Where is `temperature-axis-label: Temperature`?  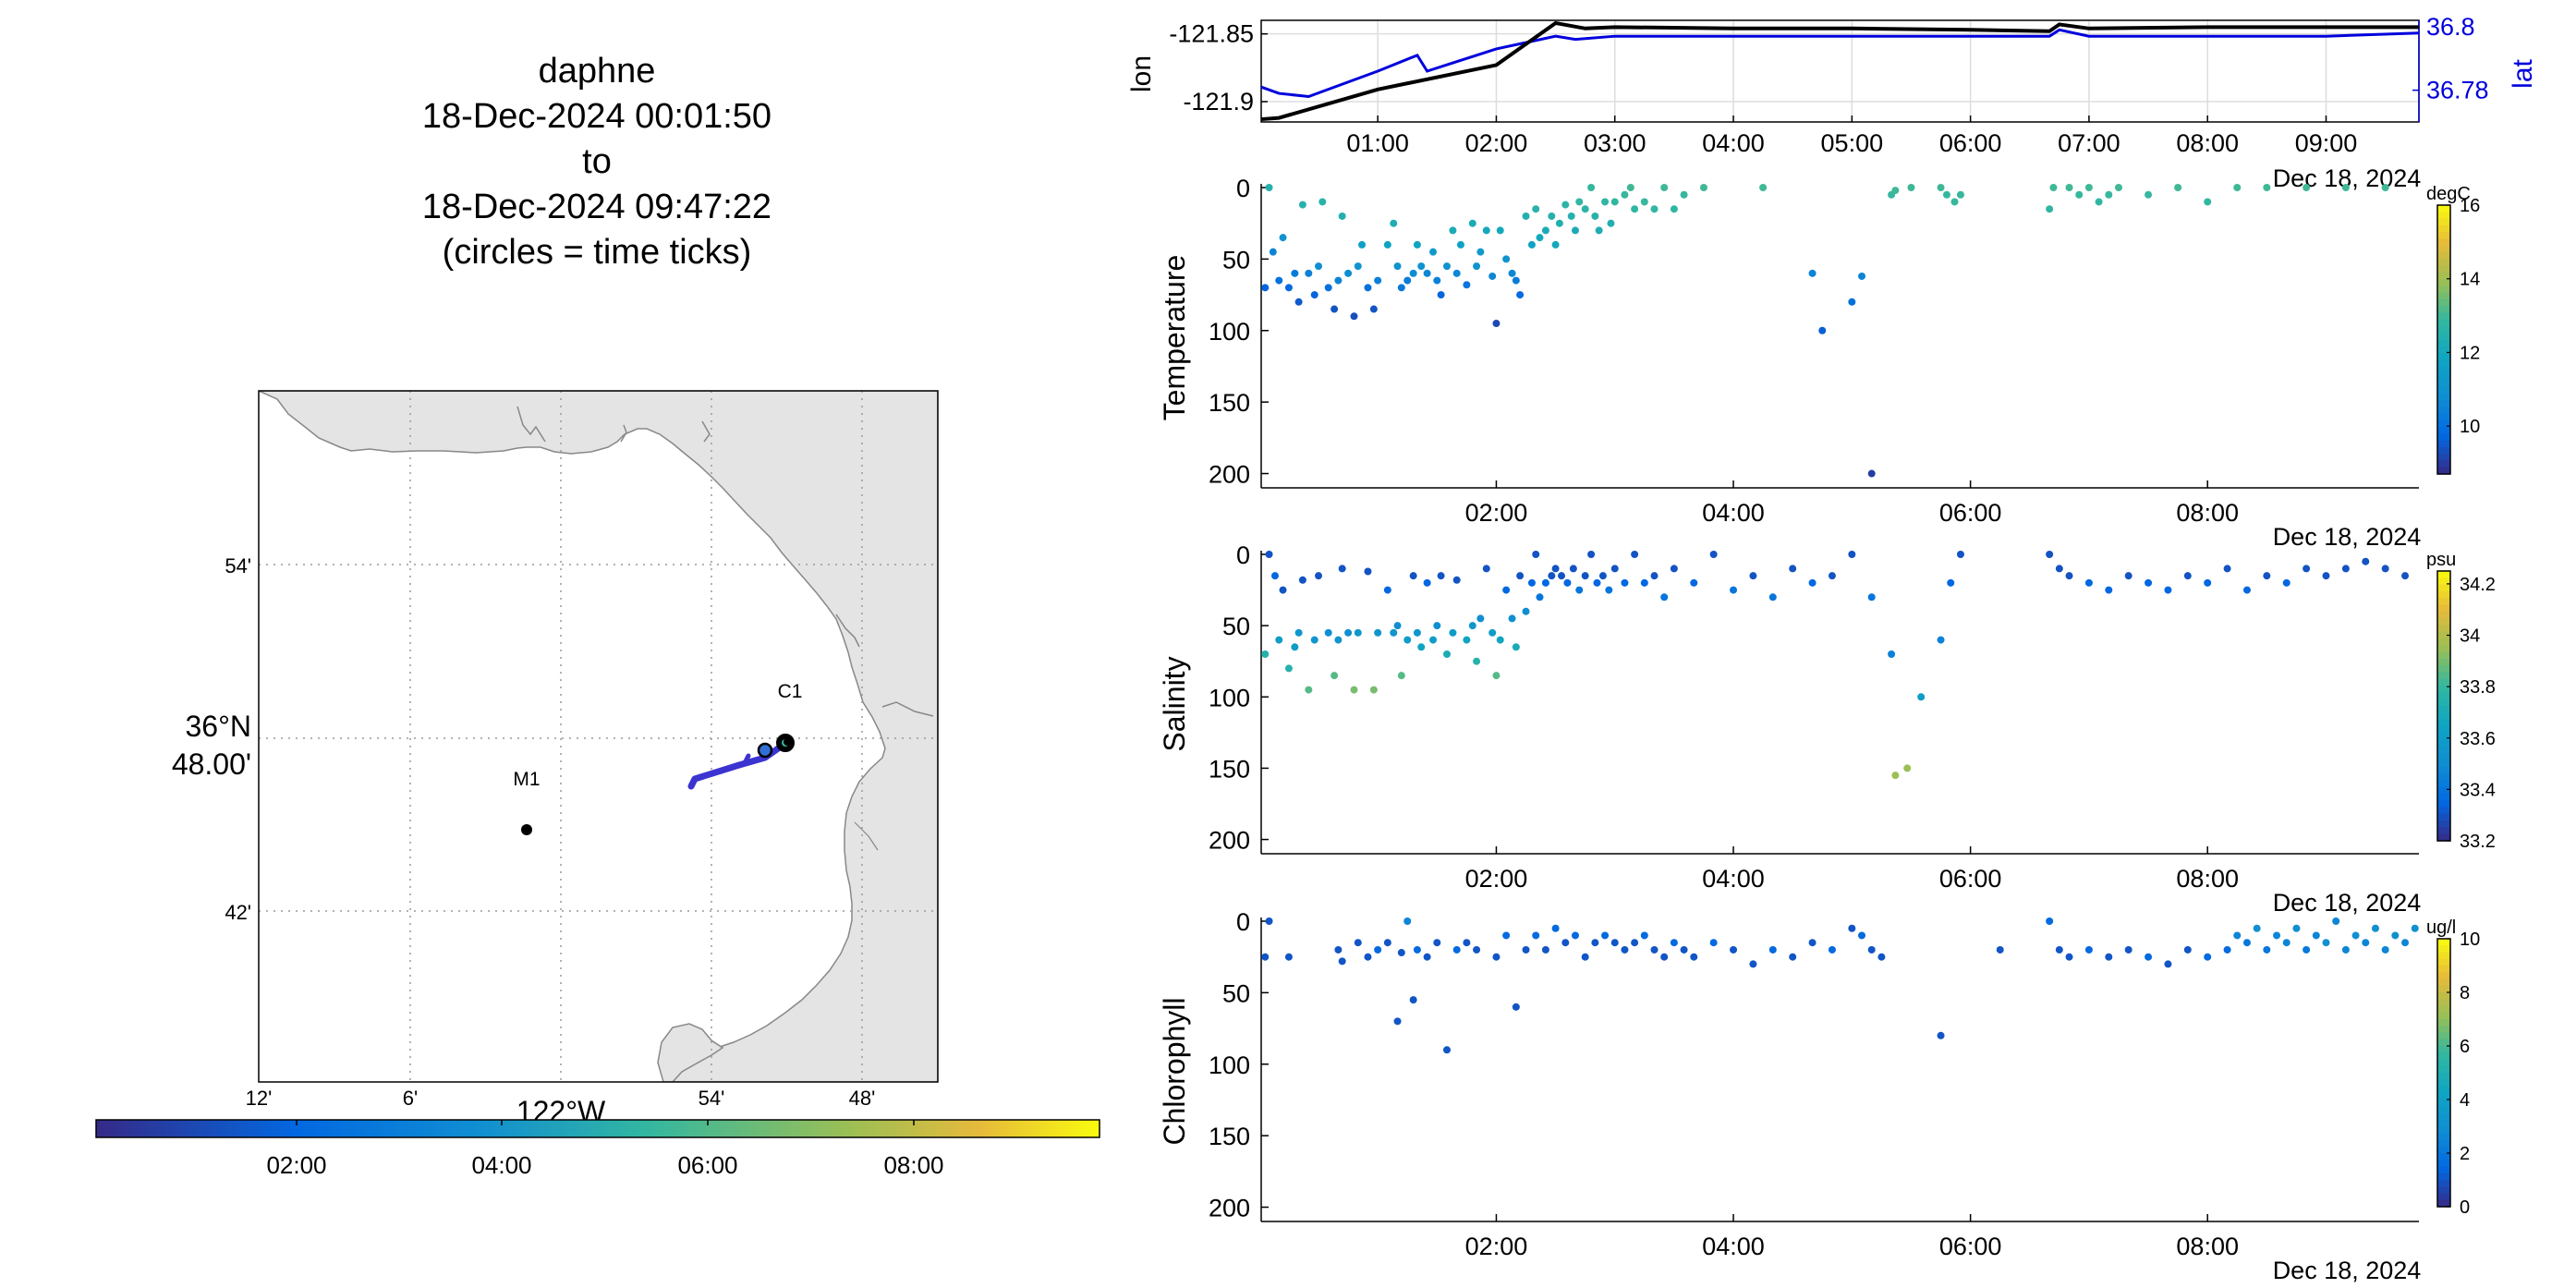
temperature-axis-label: Temperature is located at coordinates (1174, 338).